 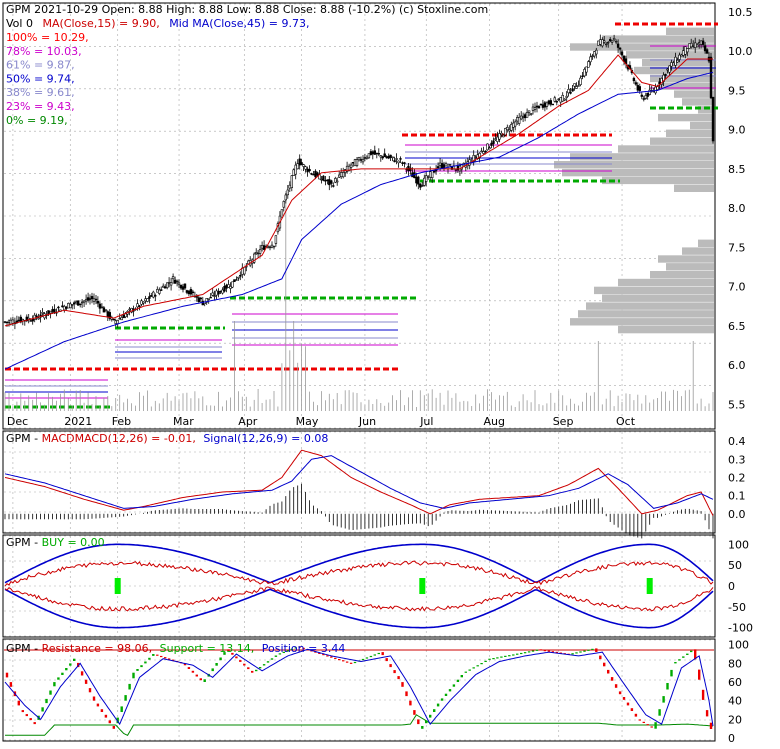 What do you see at coordinates (19, 23) in the screenshot?
I see `vol-label: Vol 0` at bounding box center [19, 23].